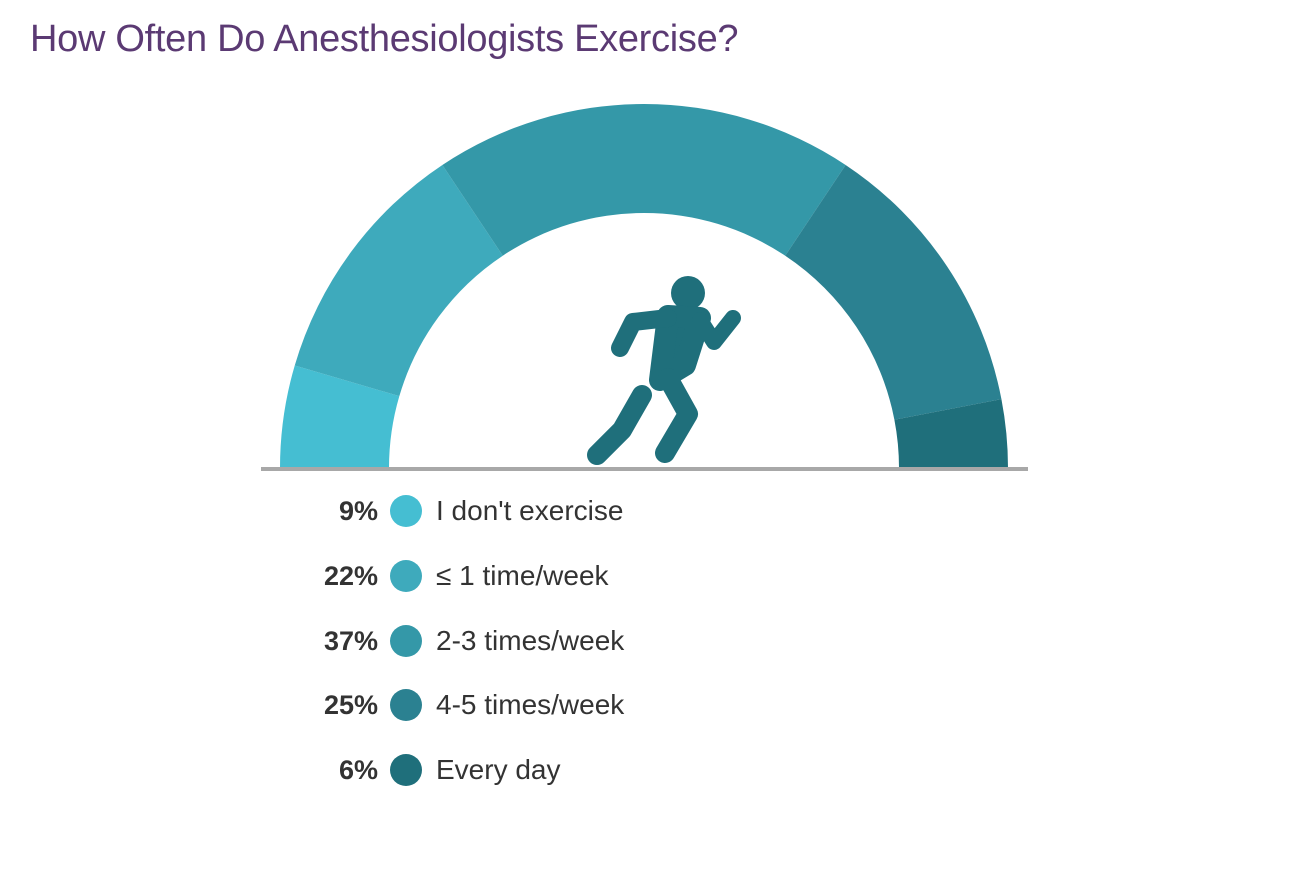 The height and width of the screenshot is (878, 1290). Describe the element at coordinates (522, 575) in the screenshot. I see `legend-label: ≤ 1 time/week` at that location.